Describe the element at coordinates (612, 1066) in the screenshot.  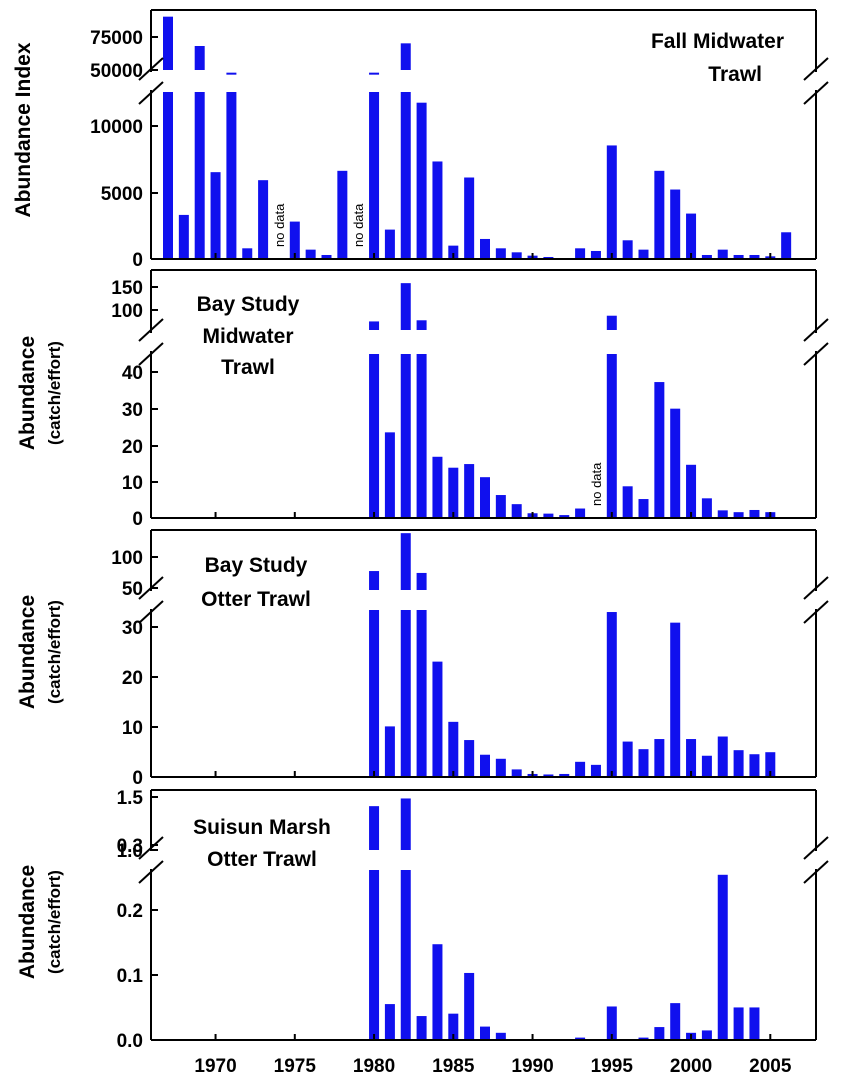
I see `x-tick-label-1995: 1995` at that location.